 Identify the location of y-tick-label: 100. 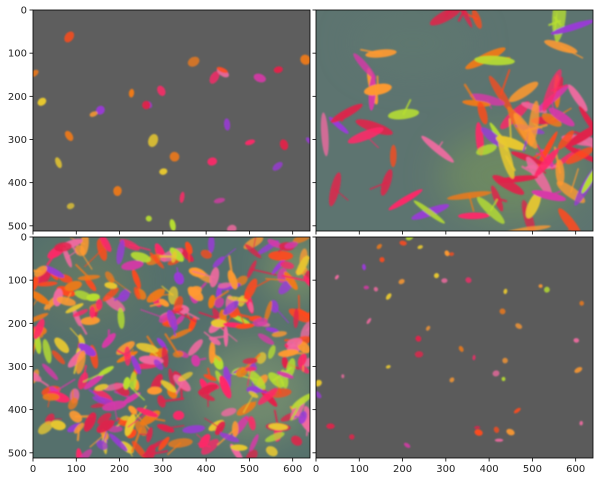
(17, 281).